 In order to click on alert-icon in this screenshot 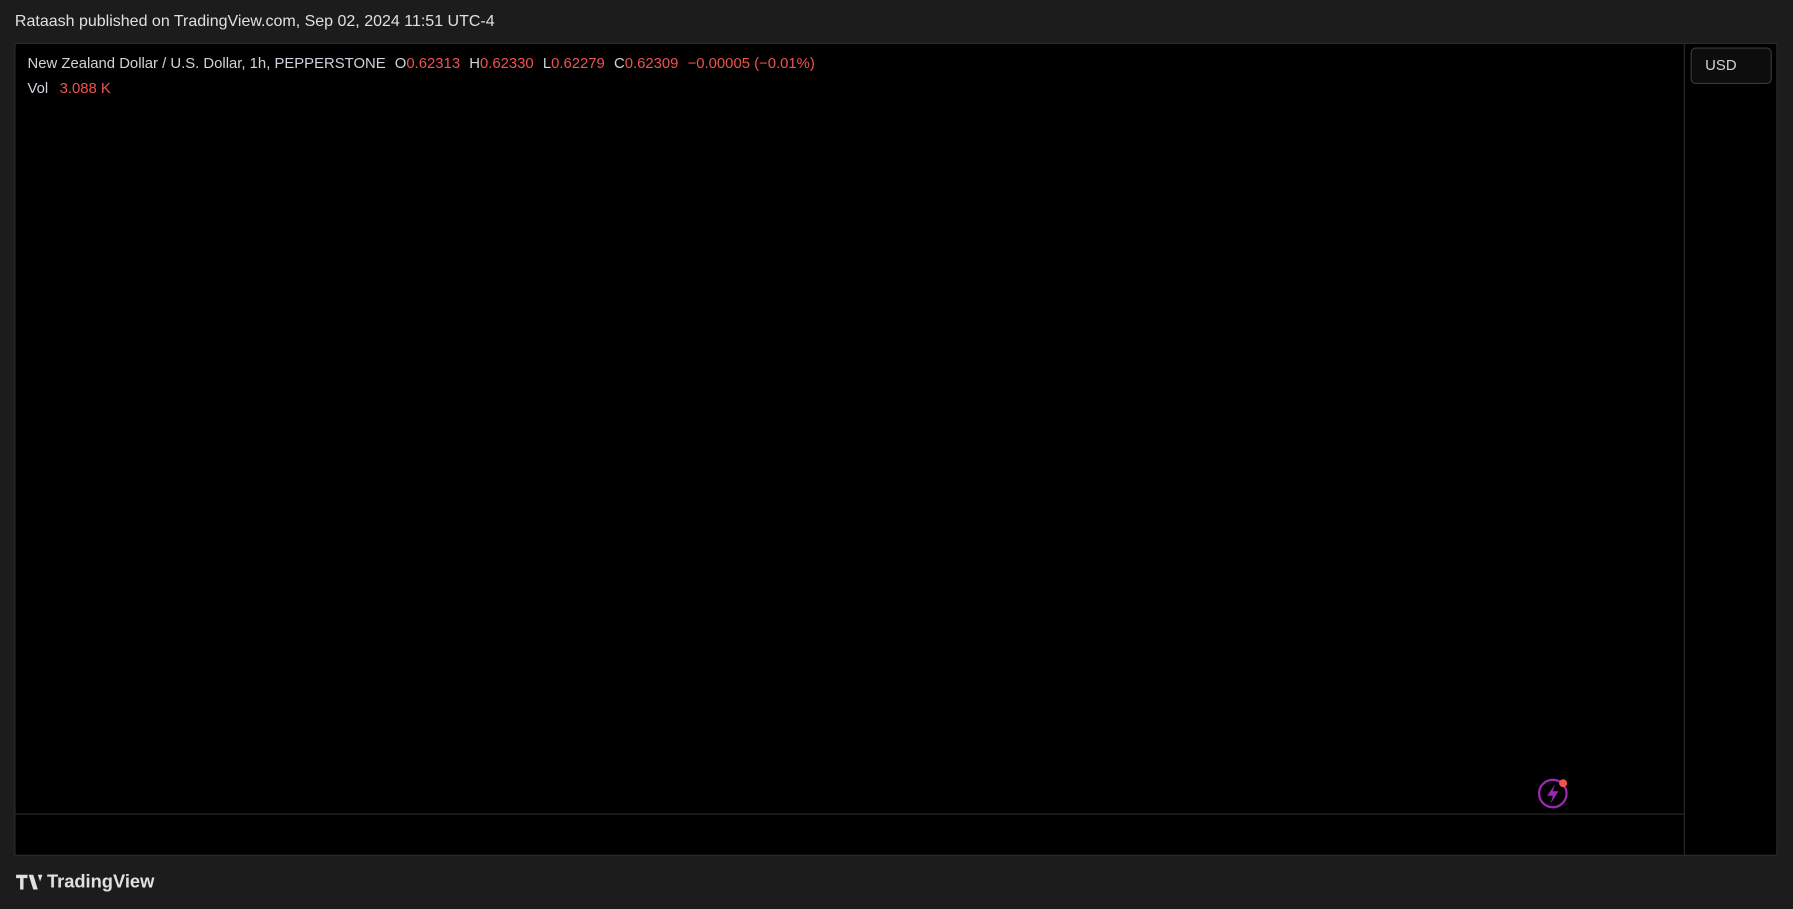, I will do `click(1552, 793)`.